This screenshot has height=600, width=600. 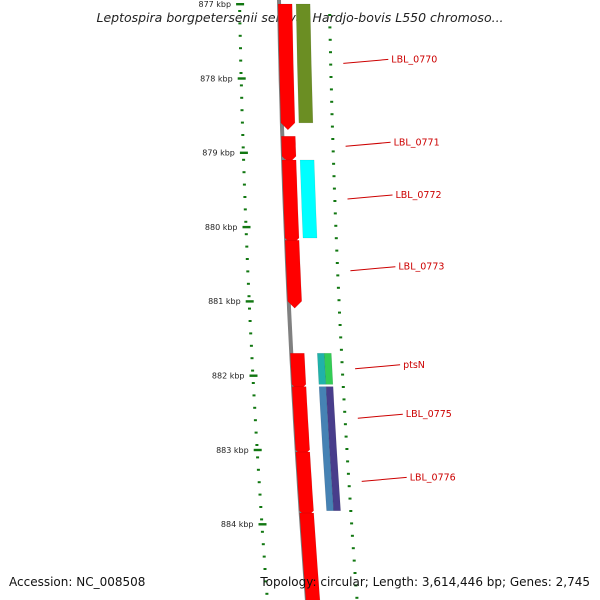 I want to click on gene-label: LBL_0775, so click(x=429, y=414).